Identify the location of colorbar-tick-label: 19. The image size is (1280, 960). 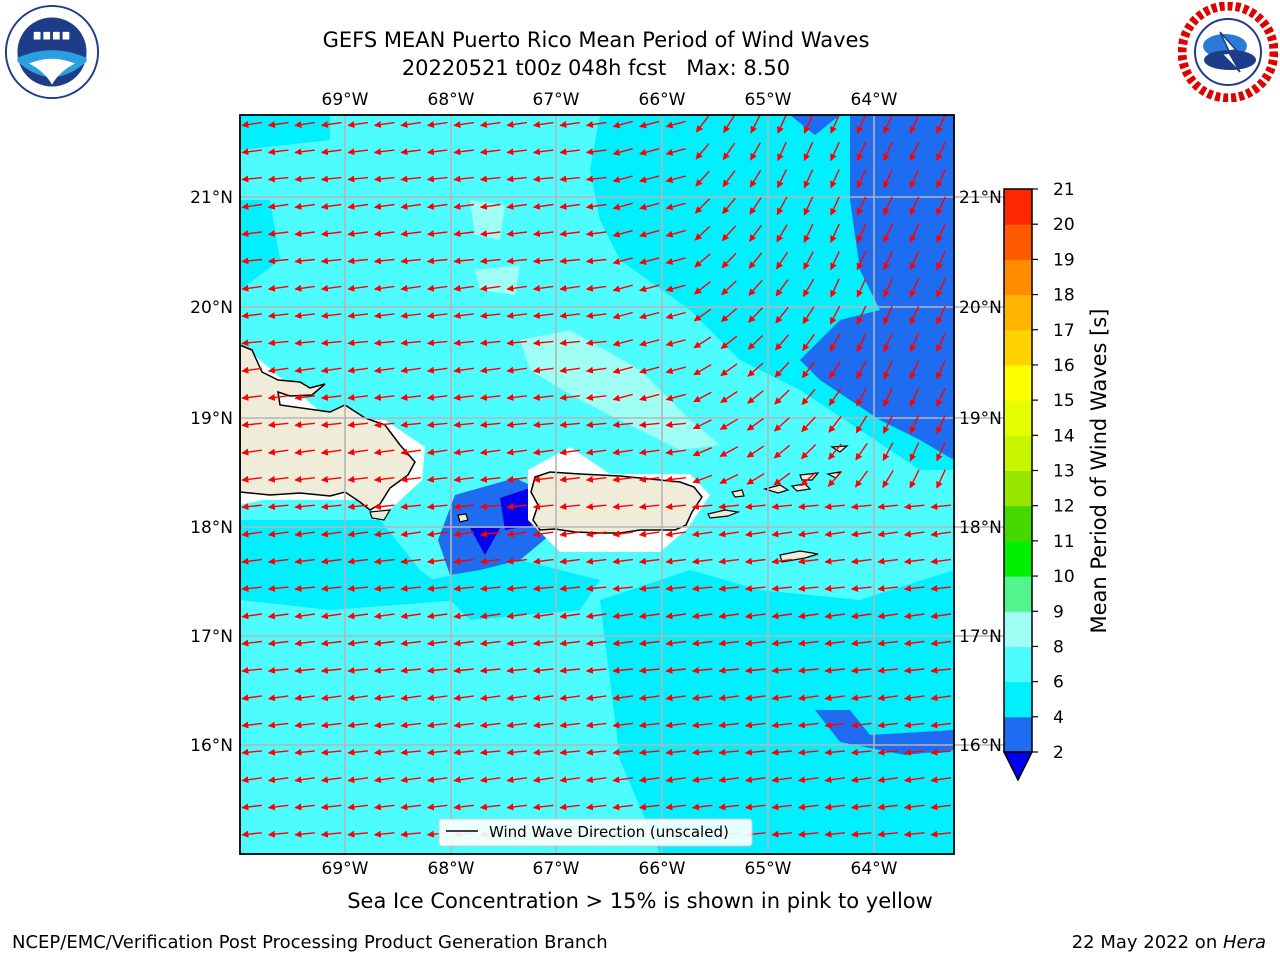
(1064, 260).